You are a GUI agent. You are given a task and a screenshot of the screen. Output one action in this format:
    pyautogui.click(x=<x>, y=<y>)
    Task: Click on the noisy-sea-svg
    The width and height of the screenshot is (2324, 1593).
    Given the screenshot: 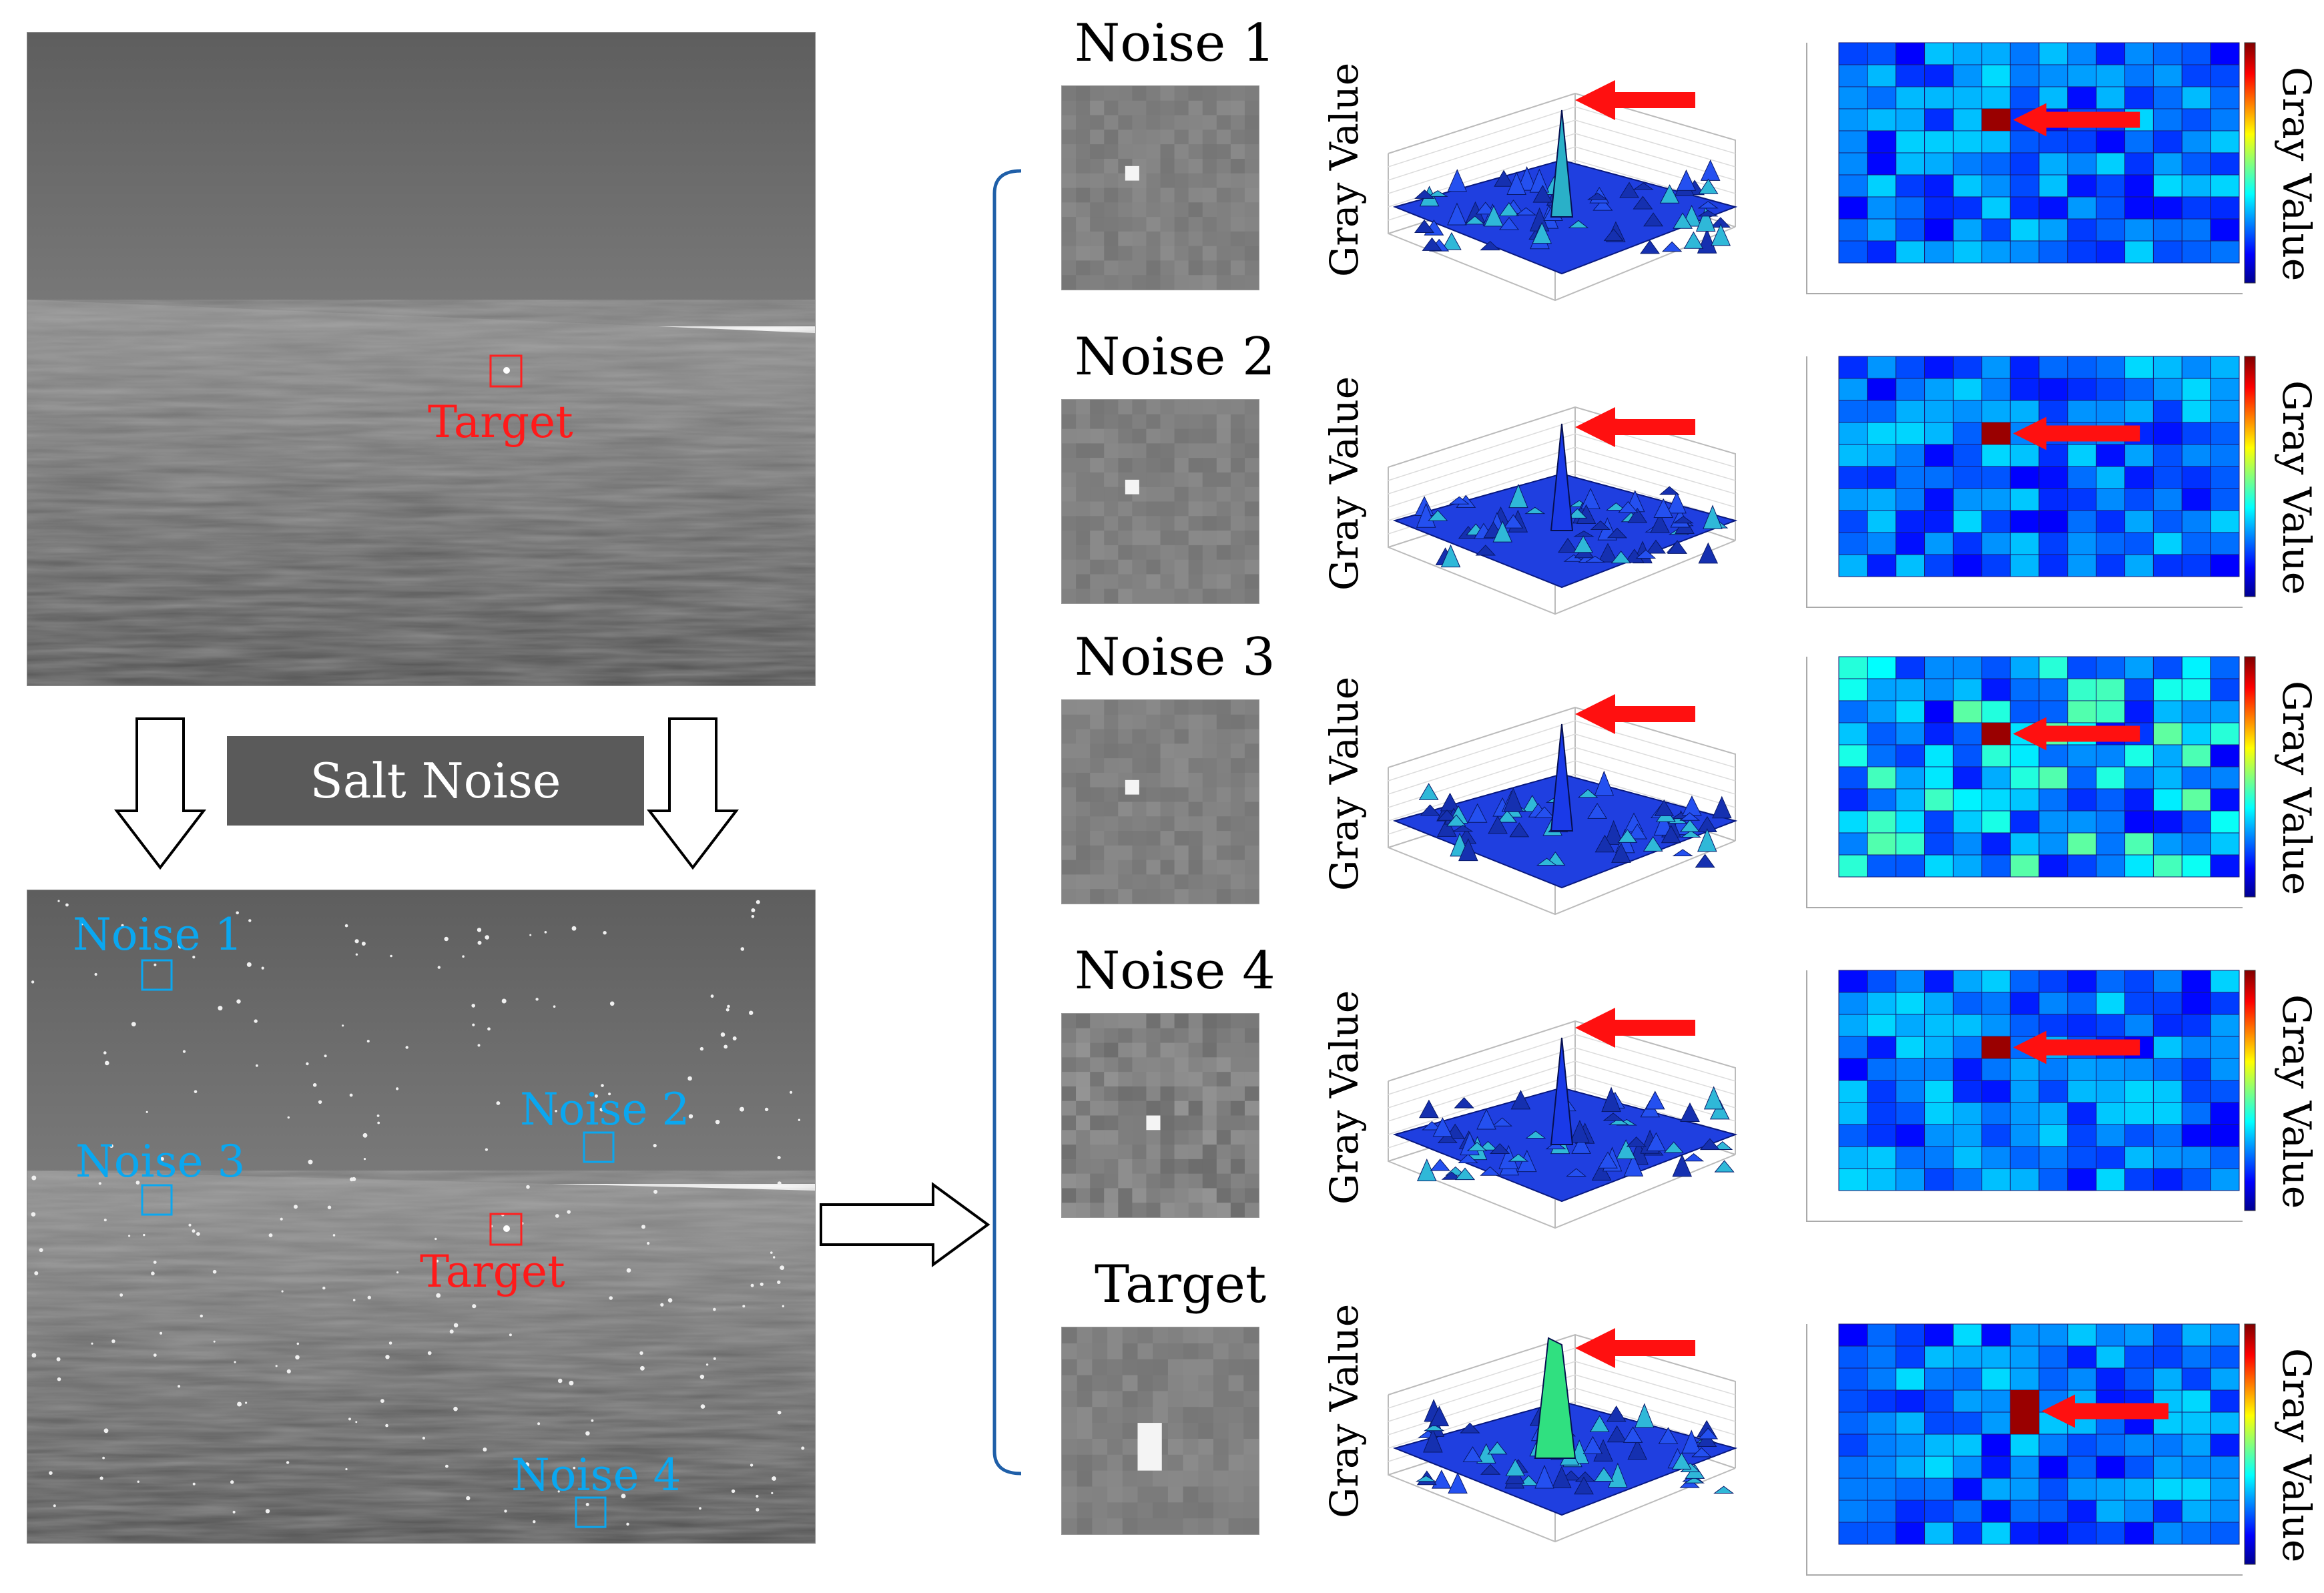 What is the action you would take?
    pyautogui.click(x=421, y=1216)
    